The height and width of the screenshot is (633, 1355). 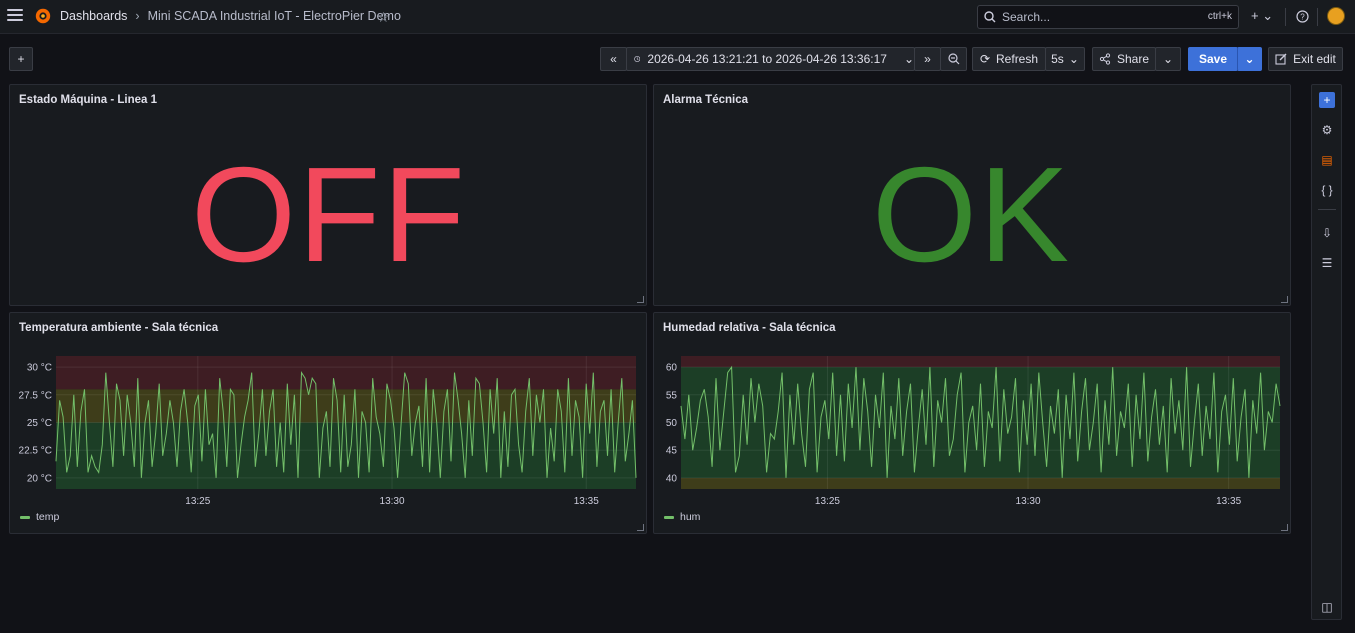 I want to click on share-icon, so click(x=1105, y=59).